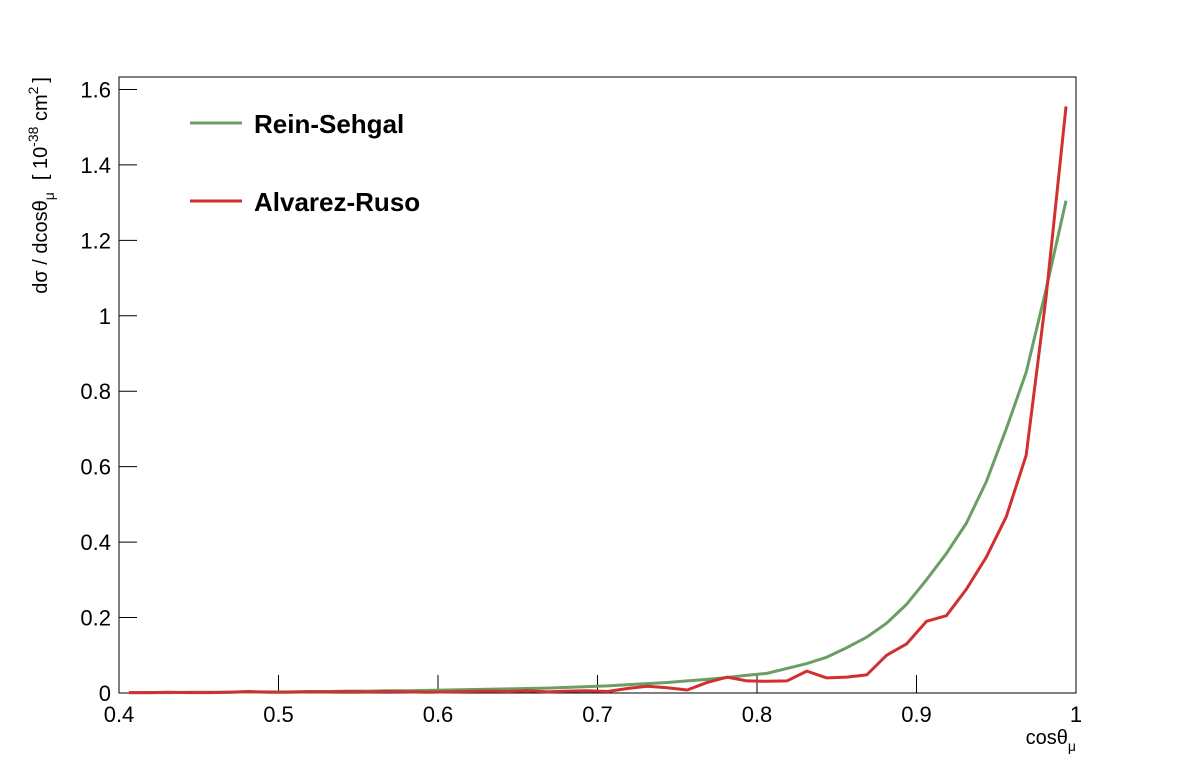  What do you see at coordinates (1076, 714) in the screenshot?
I see `x-tick-label: 1` at bounding box center [1076, 714].